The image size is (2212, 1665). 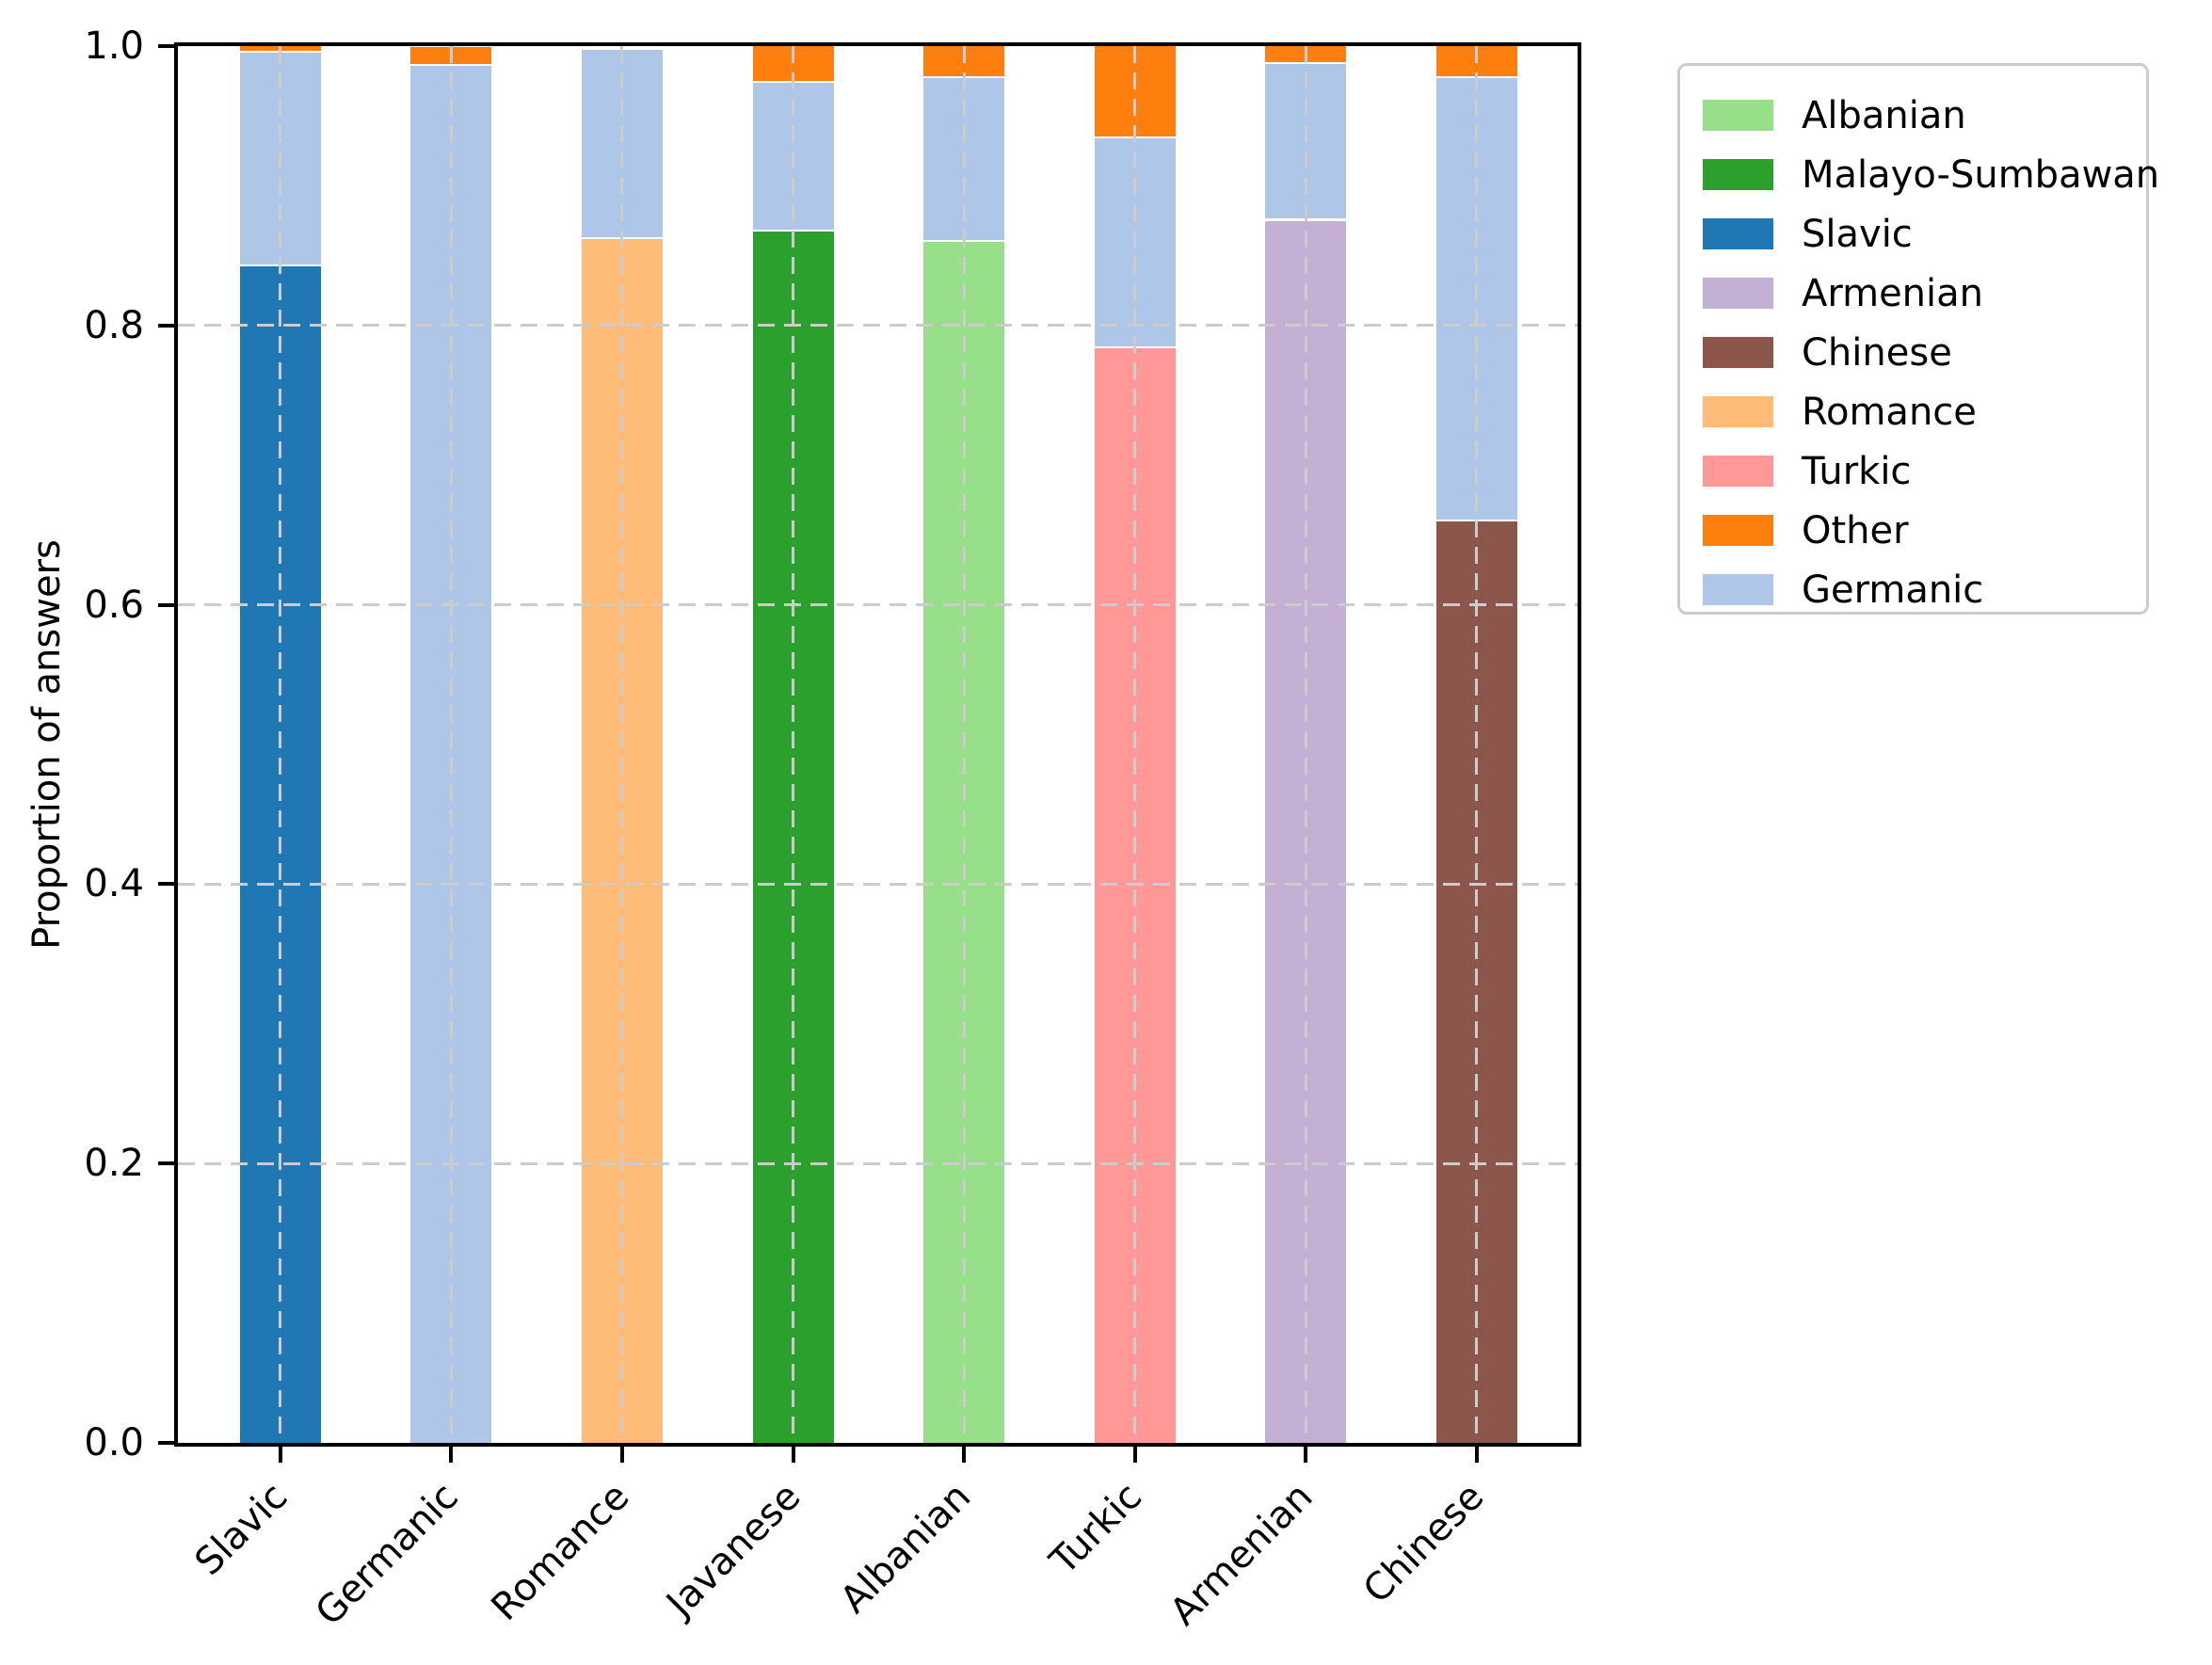 I want to click on legend-label-chinese: Chinese, so click(x=1877, y=352).